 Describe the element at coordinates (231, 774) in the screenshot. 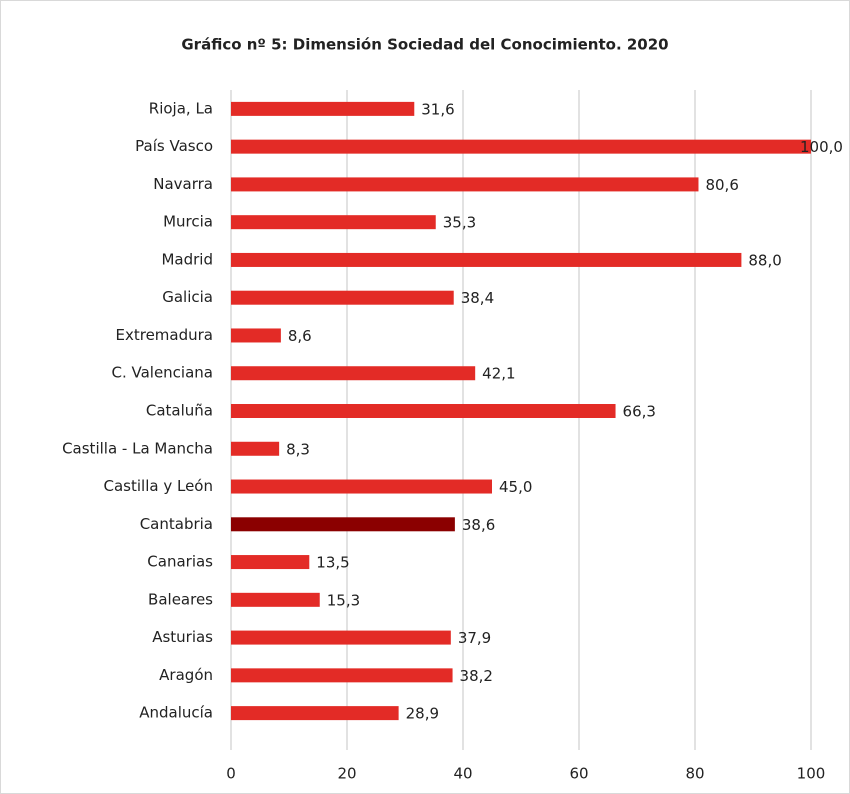

I see `x-tick-label: 0` at that location.